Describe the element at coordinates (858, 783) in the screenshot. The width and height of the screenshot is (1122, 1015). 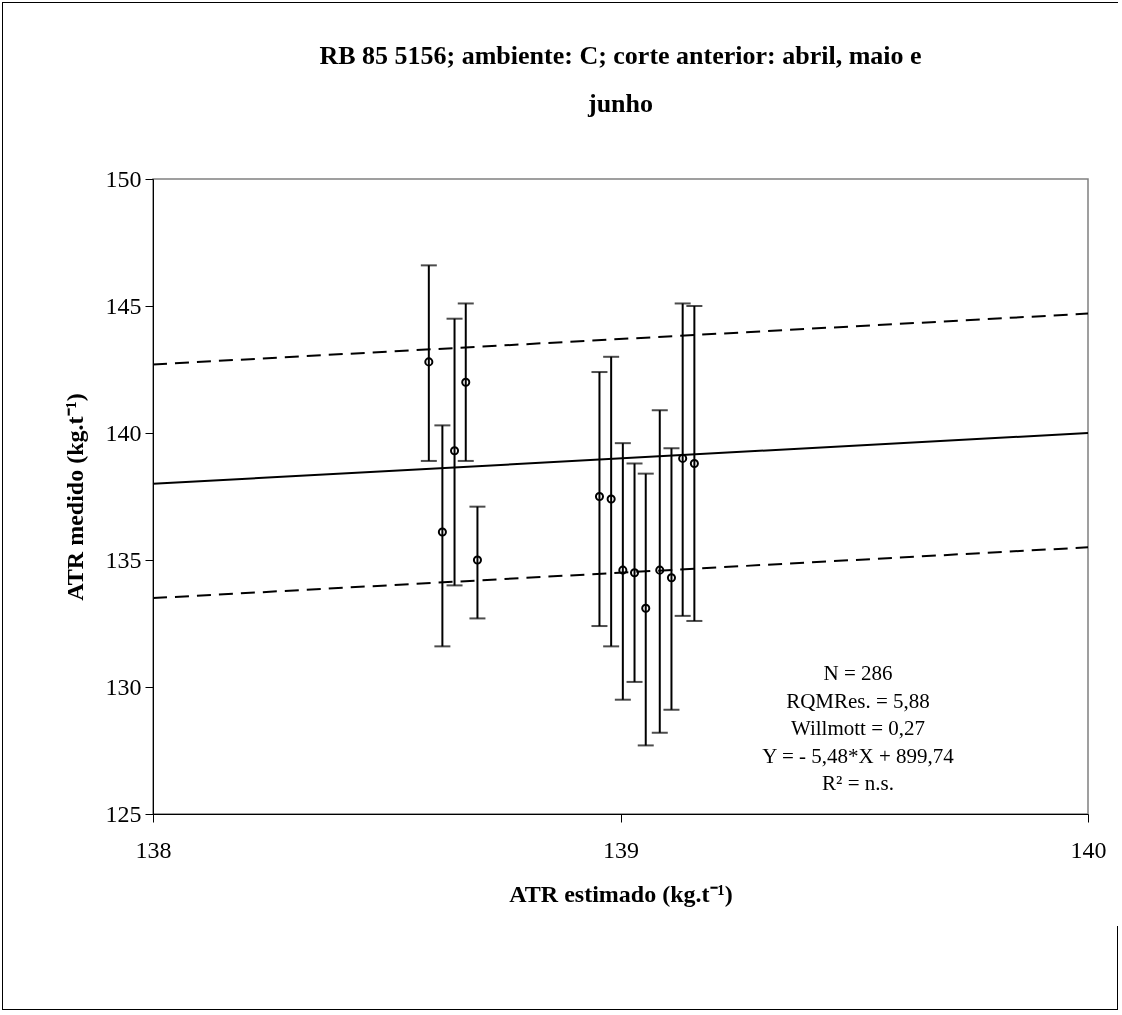
I see `annotation: R² = n.s.` at that location.